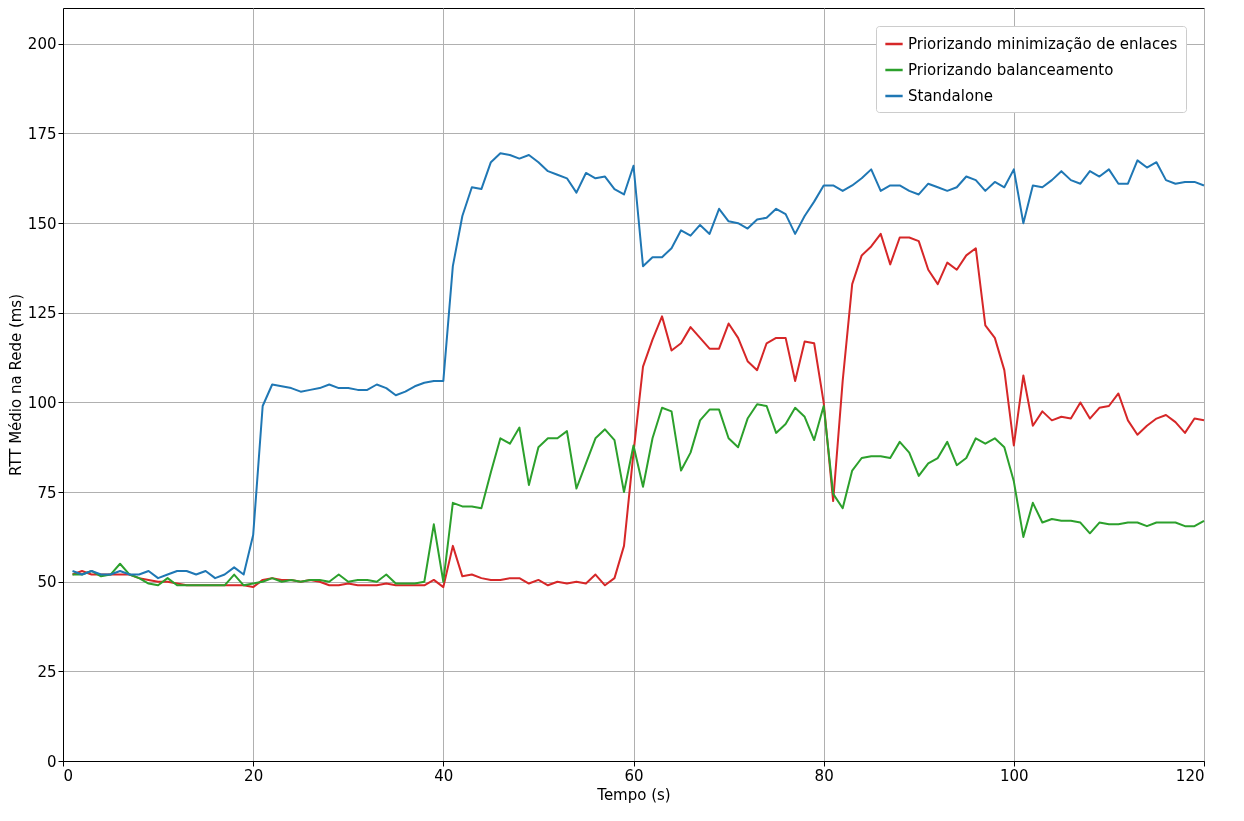 The image size is (1244, 821). I want to click on y-tick-label: 25, so click(47, 671).